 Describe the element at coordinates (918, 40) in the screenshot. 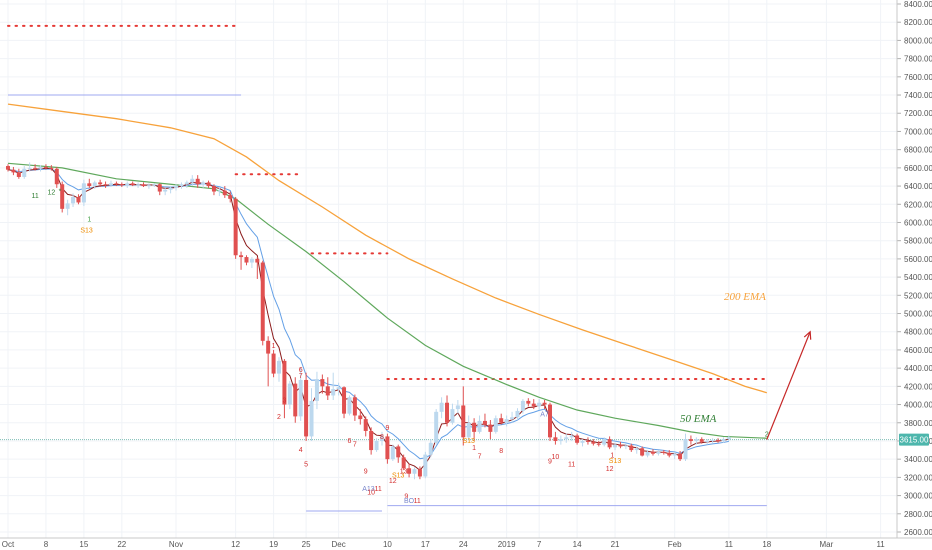

I see `y-tick-label: 8000.00` at that location.